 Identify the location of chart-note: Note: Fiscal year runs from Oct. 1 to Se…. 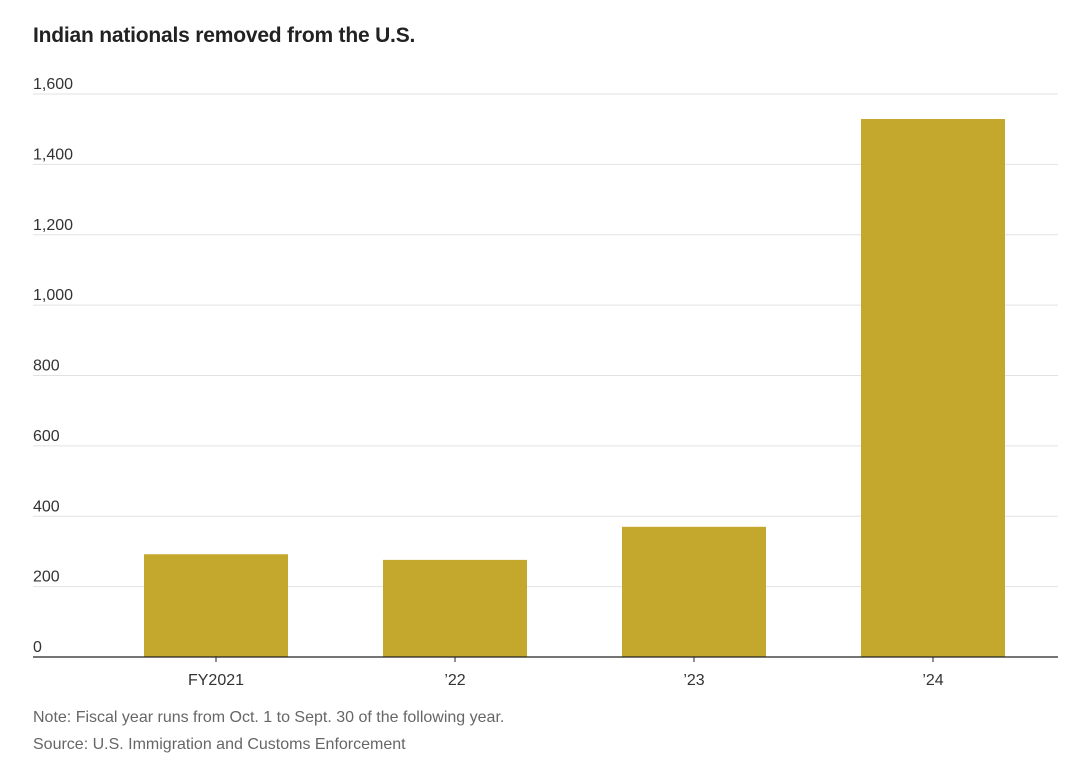
(269, 717).